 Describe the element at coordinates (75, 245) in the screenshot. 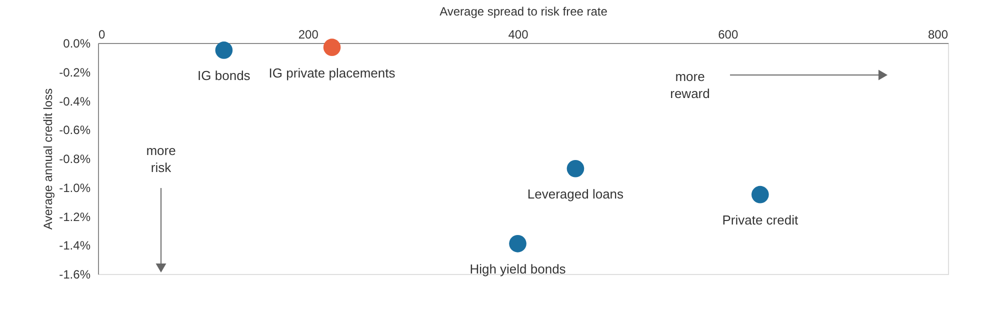

I see `y-tick-label: -1.4%` at that location.